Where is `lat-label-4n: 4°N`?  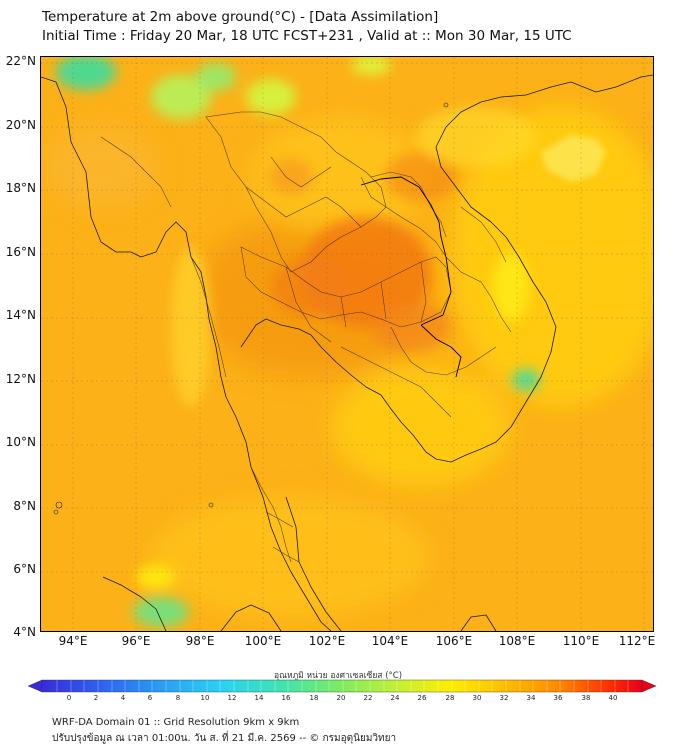 lat-label-4n: 4°N is located at coordinates (24, 632).